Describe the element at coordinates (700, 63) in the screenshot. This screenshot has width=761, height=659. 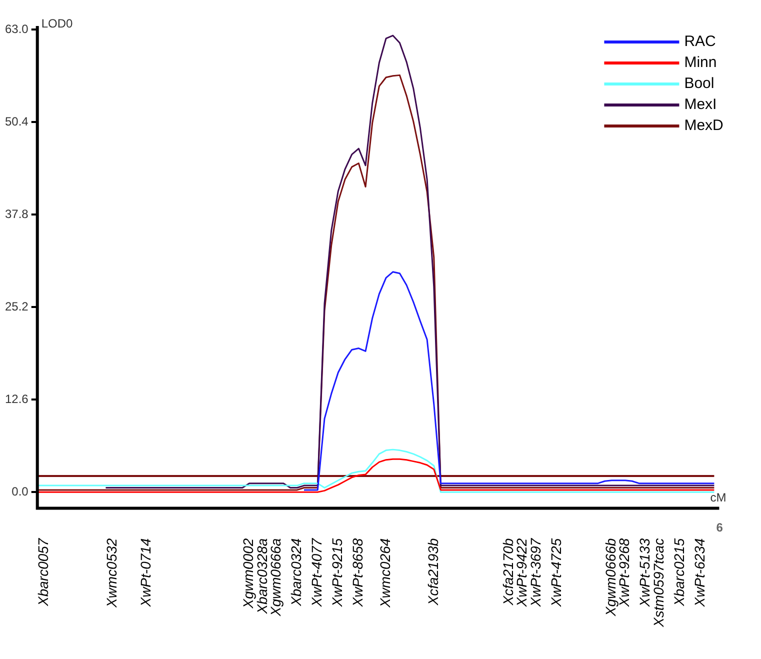
I see `legend-label: Minn` at that location.